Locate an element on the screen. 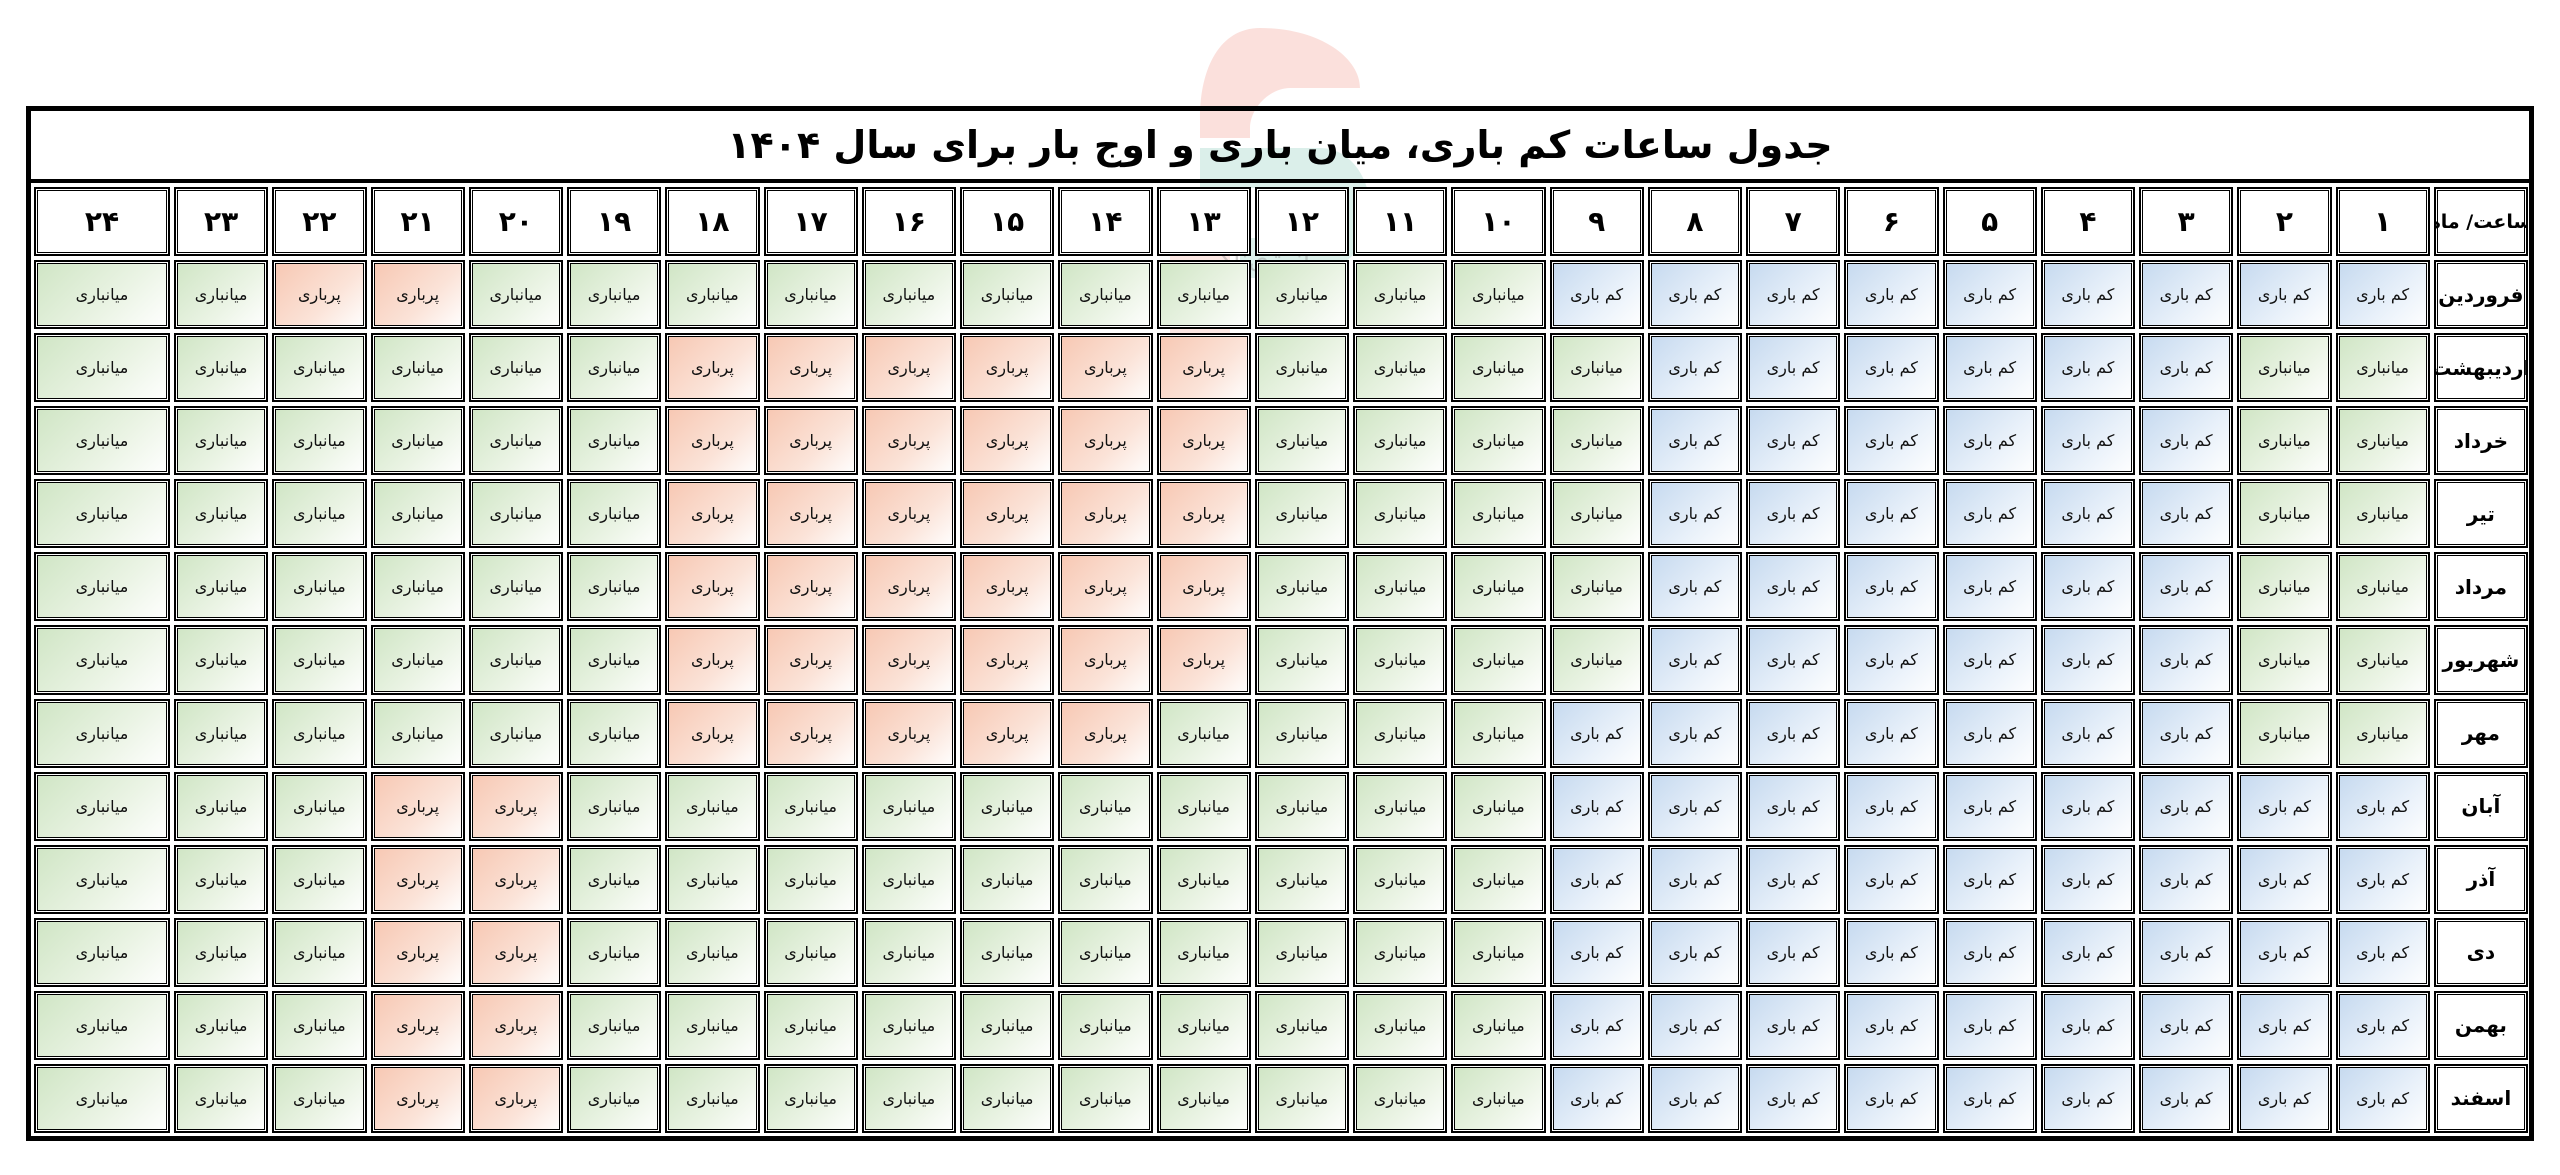  month-label: فروردین is located at coordinates (2480, 295).